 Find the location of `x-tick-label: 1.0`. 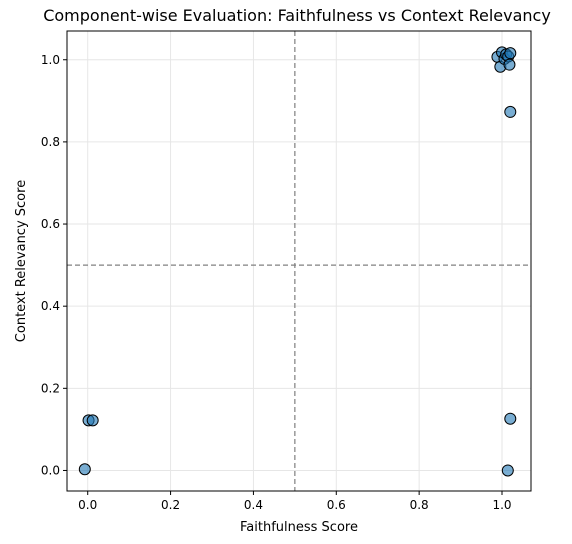

x-tick-label: 1.0 is located at coordinates (501, 505).